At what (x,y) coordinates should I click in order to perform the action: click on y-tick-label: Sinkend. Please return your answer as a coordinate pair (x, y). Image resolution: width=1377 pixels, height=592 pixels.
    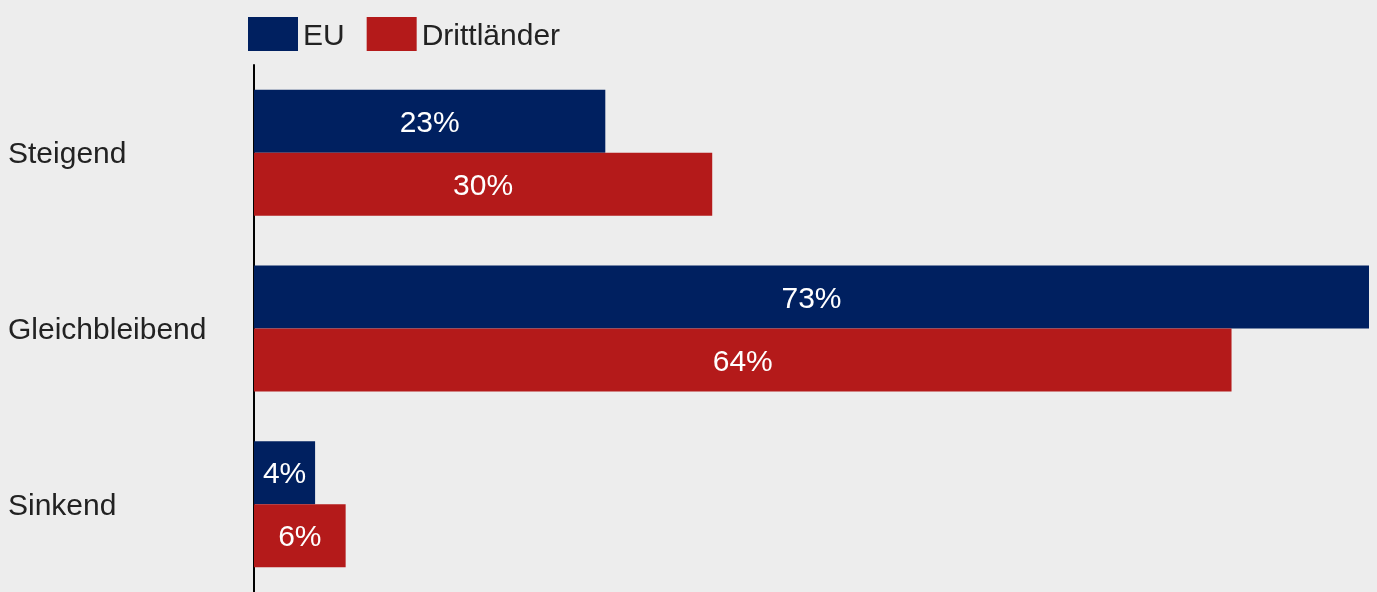
    Looking at the image, I should click on (62, 504).